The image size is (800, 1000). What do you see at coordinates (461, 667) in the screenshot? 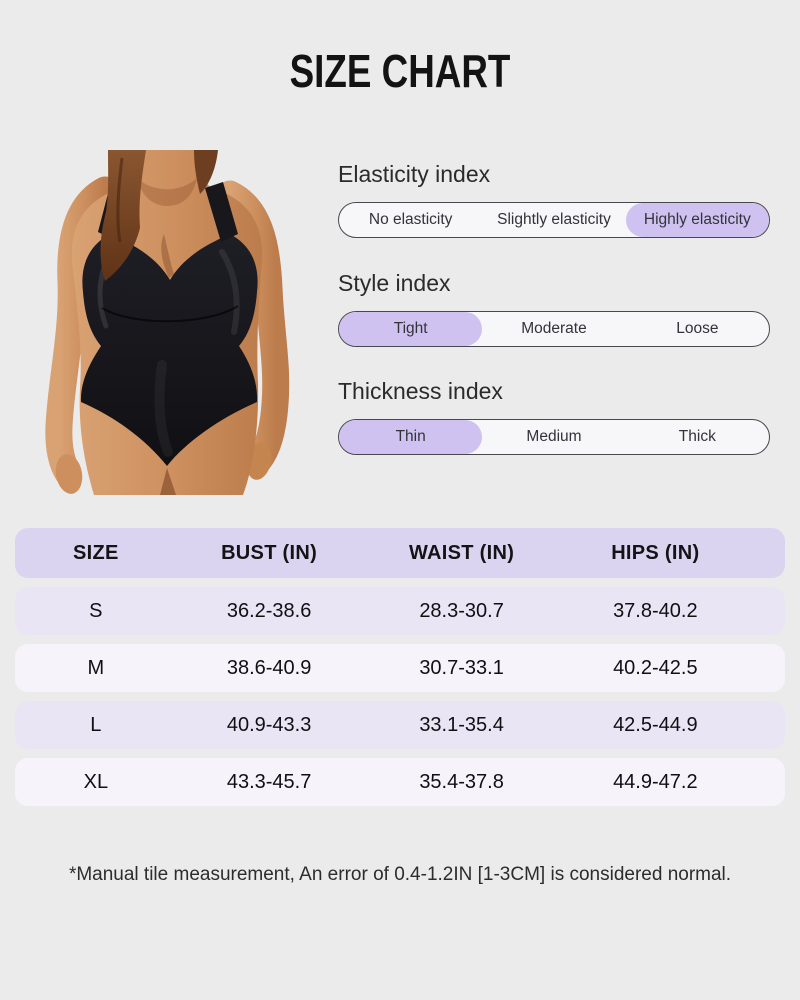
I see `cell-waist: 30.7-33.1` at bounding box center [461, 667].